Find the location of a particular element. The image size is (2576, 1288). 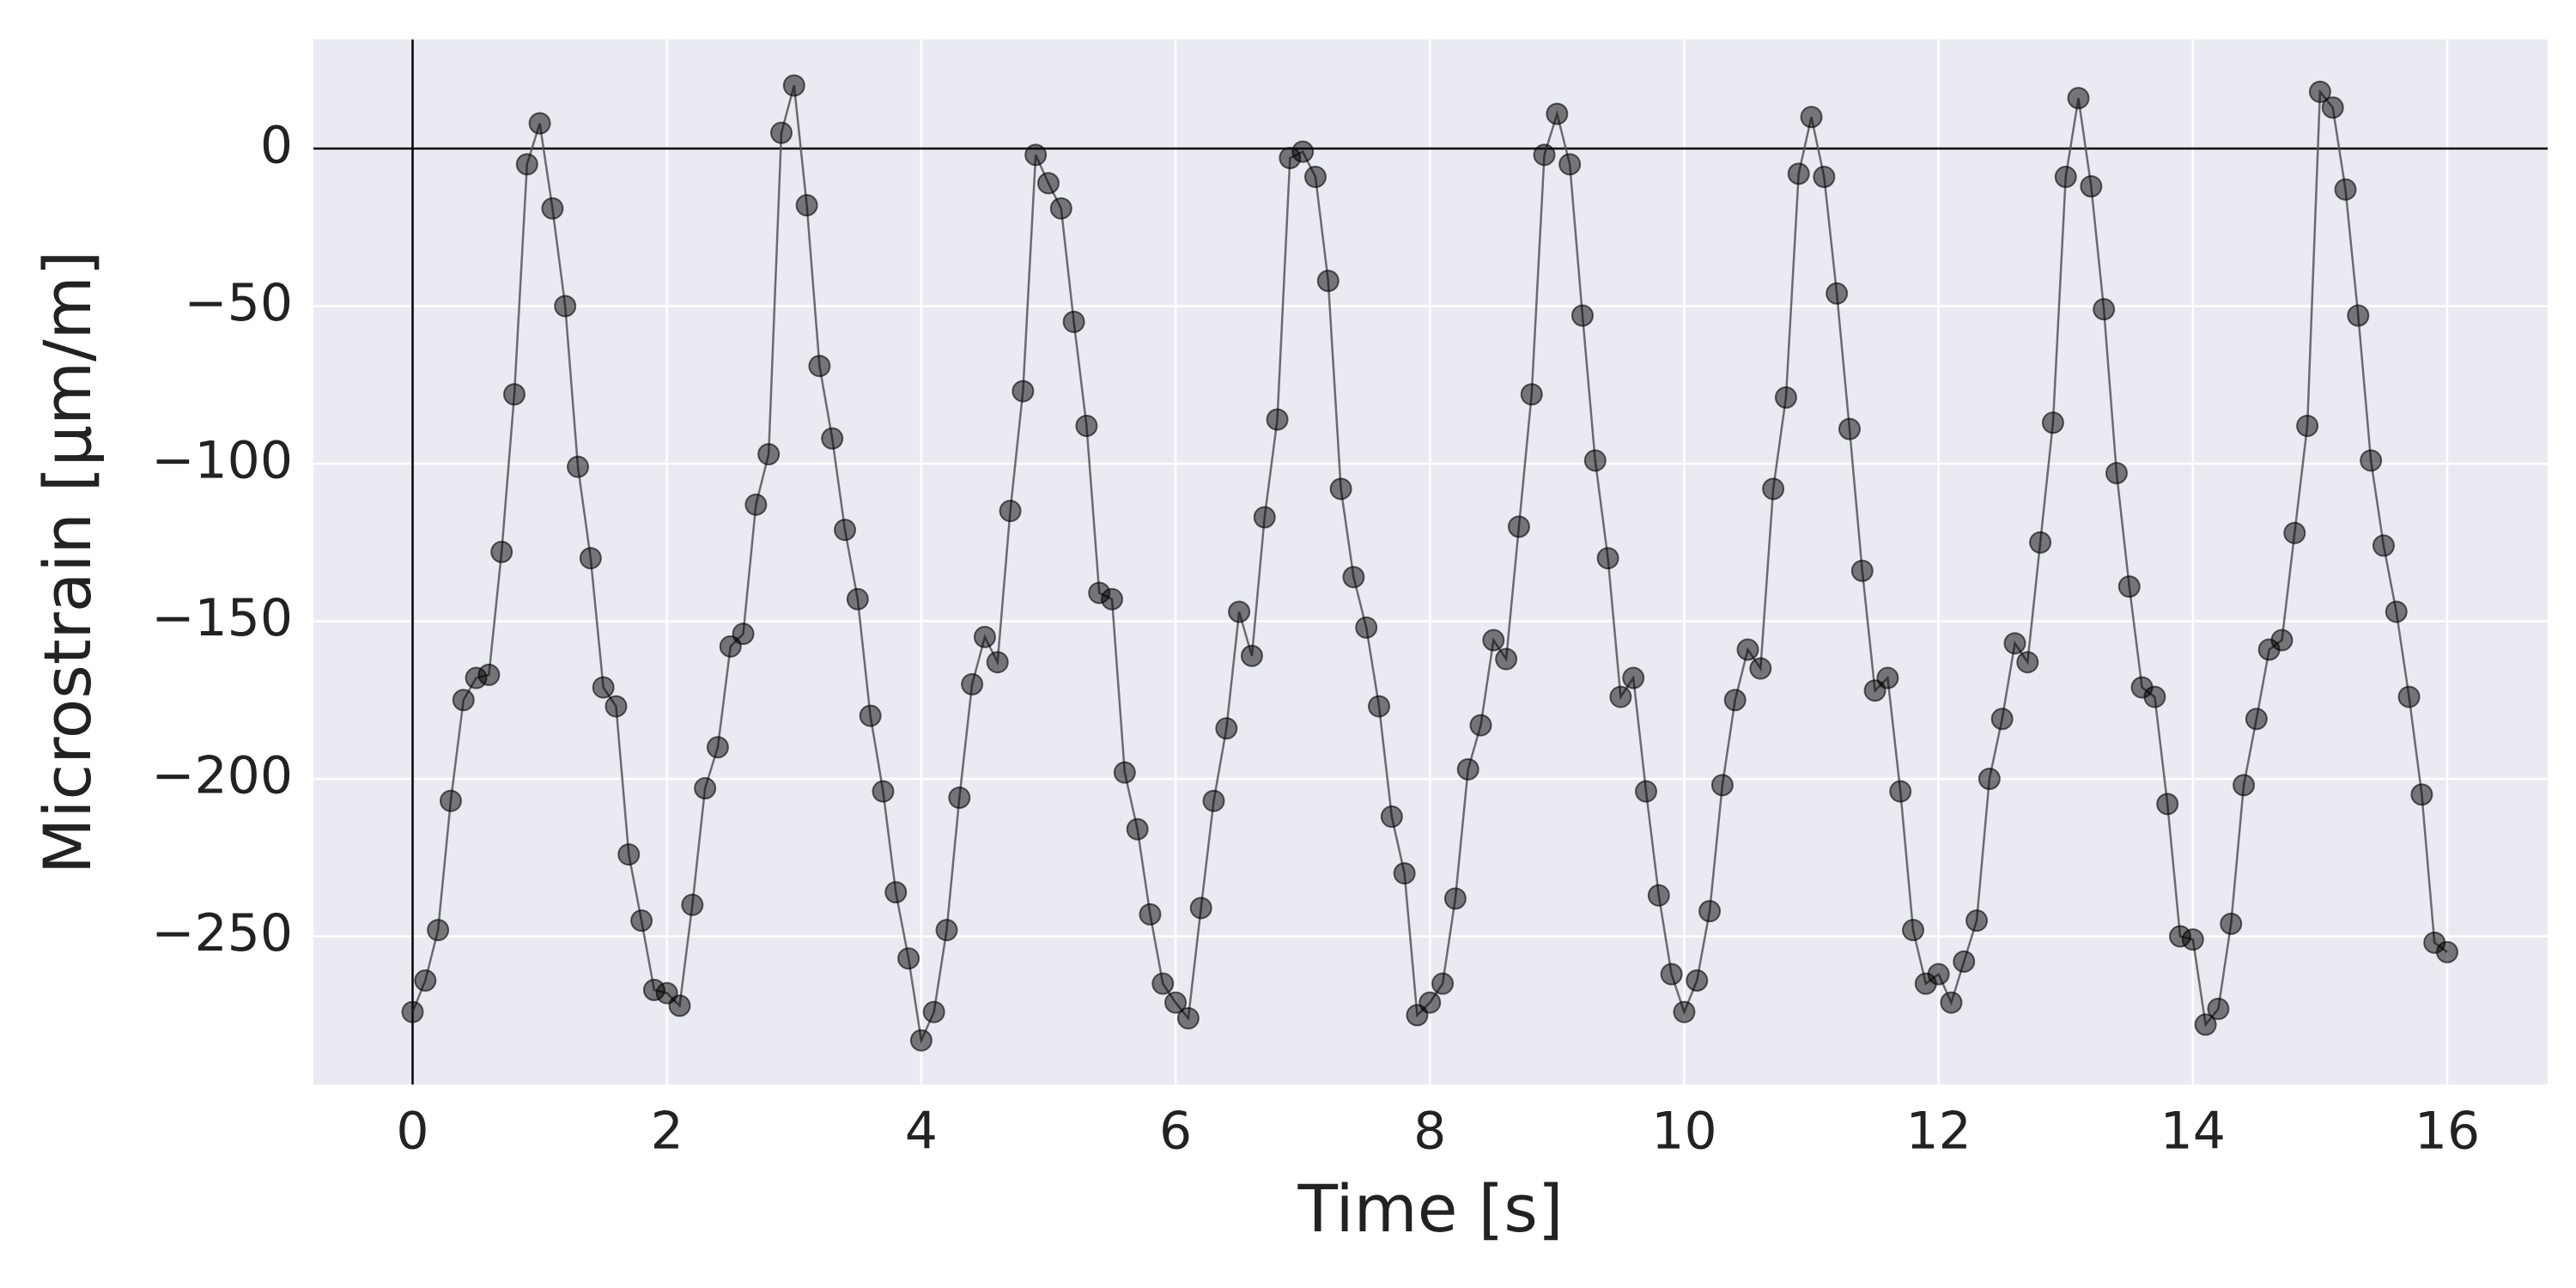

y-tick-label: −250 is located at coordinates (222, 933).